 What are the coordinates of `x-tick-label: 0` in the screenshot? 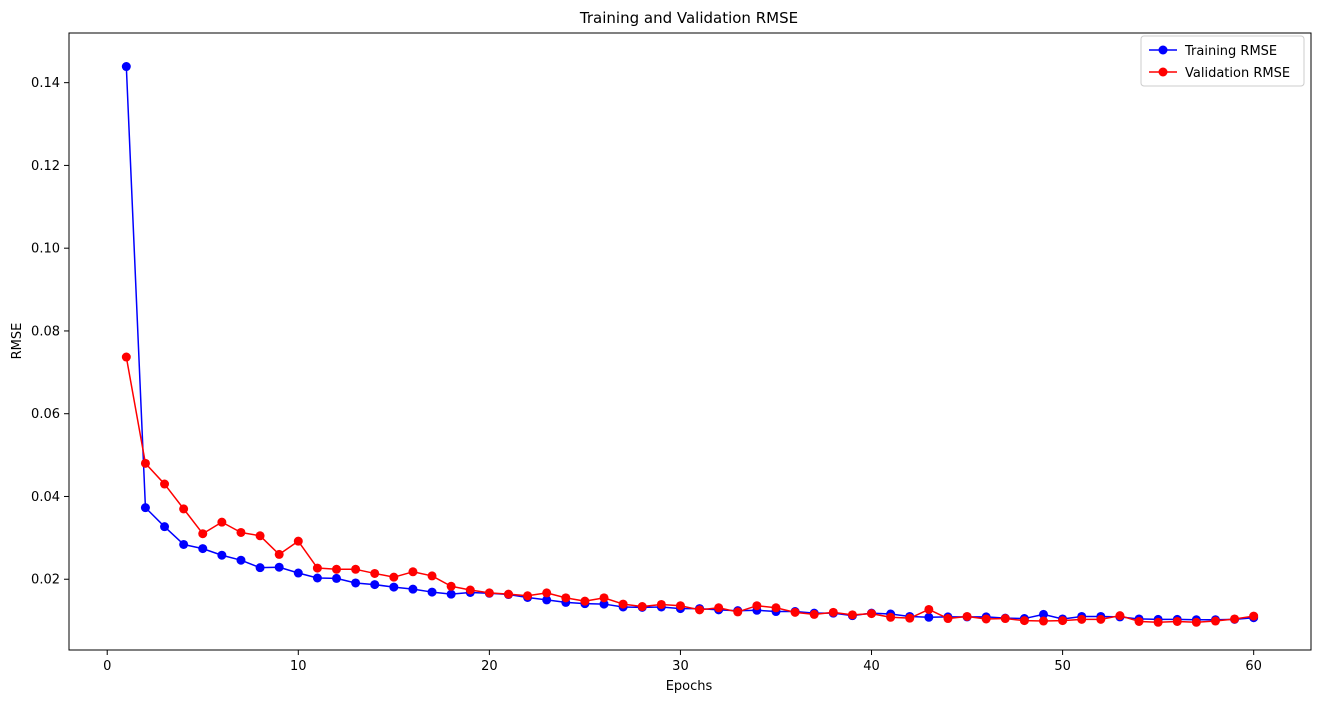 It's located at (107, 666).